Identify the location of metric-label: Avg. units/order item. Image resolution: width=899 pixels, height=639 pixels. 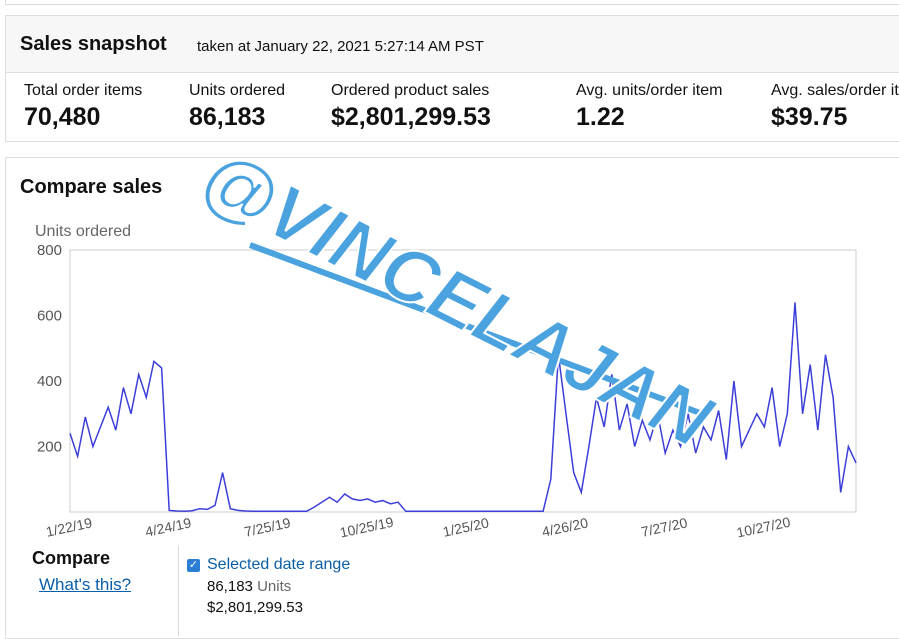
(649, 90).